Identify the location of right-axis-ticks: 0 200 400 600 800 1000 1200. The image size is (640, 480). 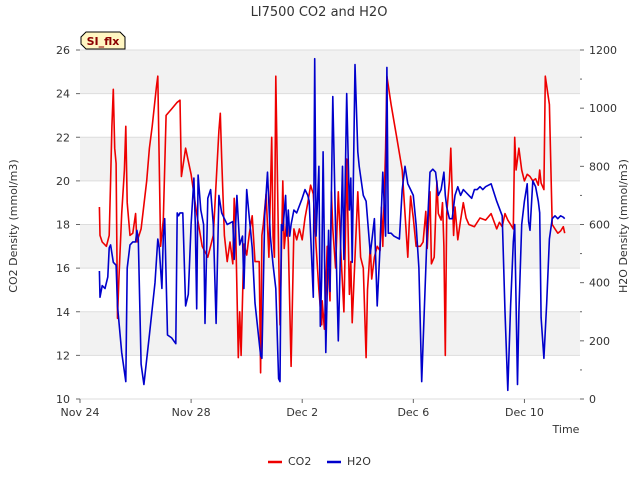
(598, 225).